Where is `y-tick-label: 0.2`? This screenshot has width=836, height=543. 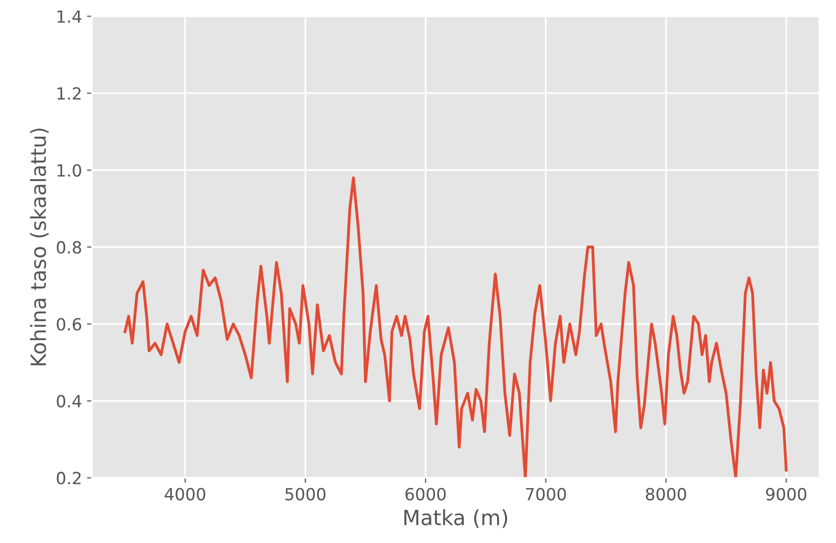 y-tick-label: 0.2 is located at coordinates (68, 478).